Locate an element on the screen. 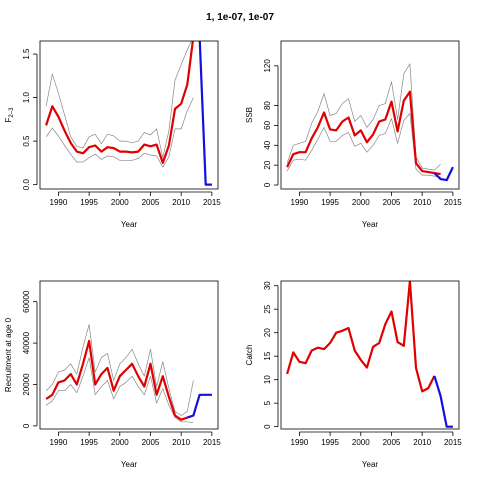  y-tick-label: 40 is located at coordinates (267, 144).